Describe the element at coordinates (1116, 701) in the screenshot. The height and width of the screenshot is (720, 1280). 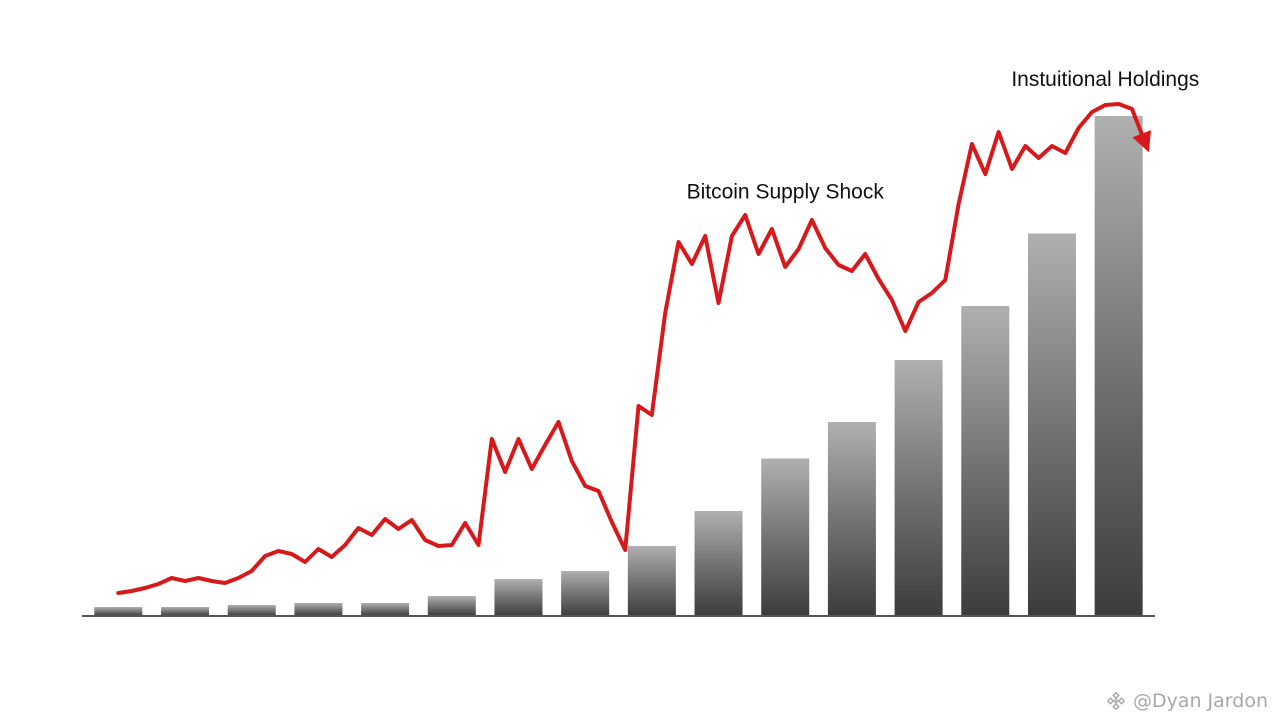
I see `binance-icon` at that location.